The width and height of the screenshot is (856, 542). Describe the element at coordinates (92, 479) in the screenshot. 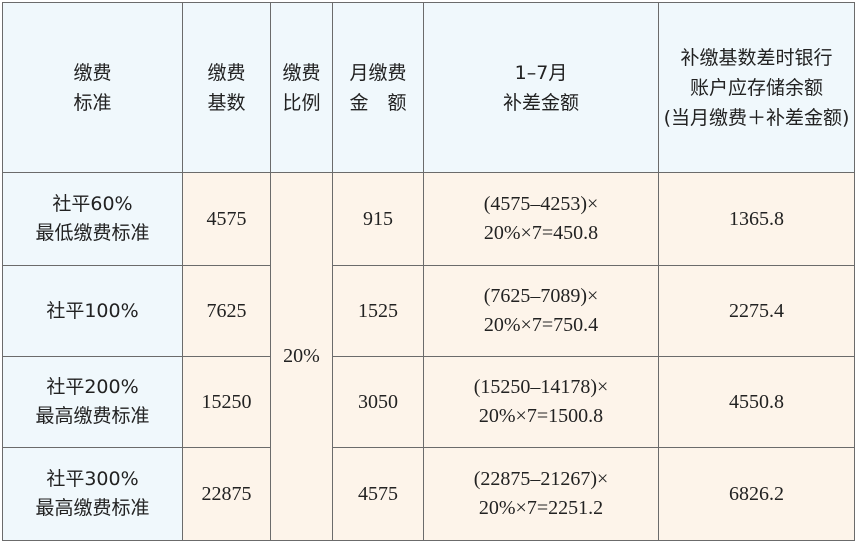

I see `cell-text: 社平300%` at that location.